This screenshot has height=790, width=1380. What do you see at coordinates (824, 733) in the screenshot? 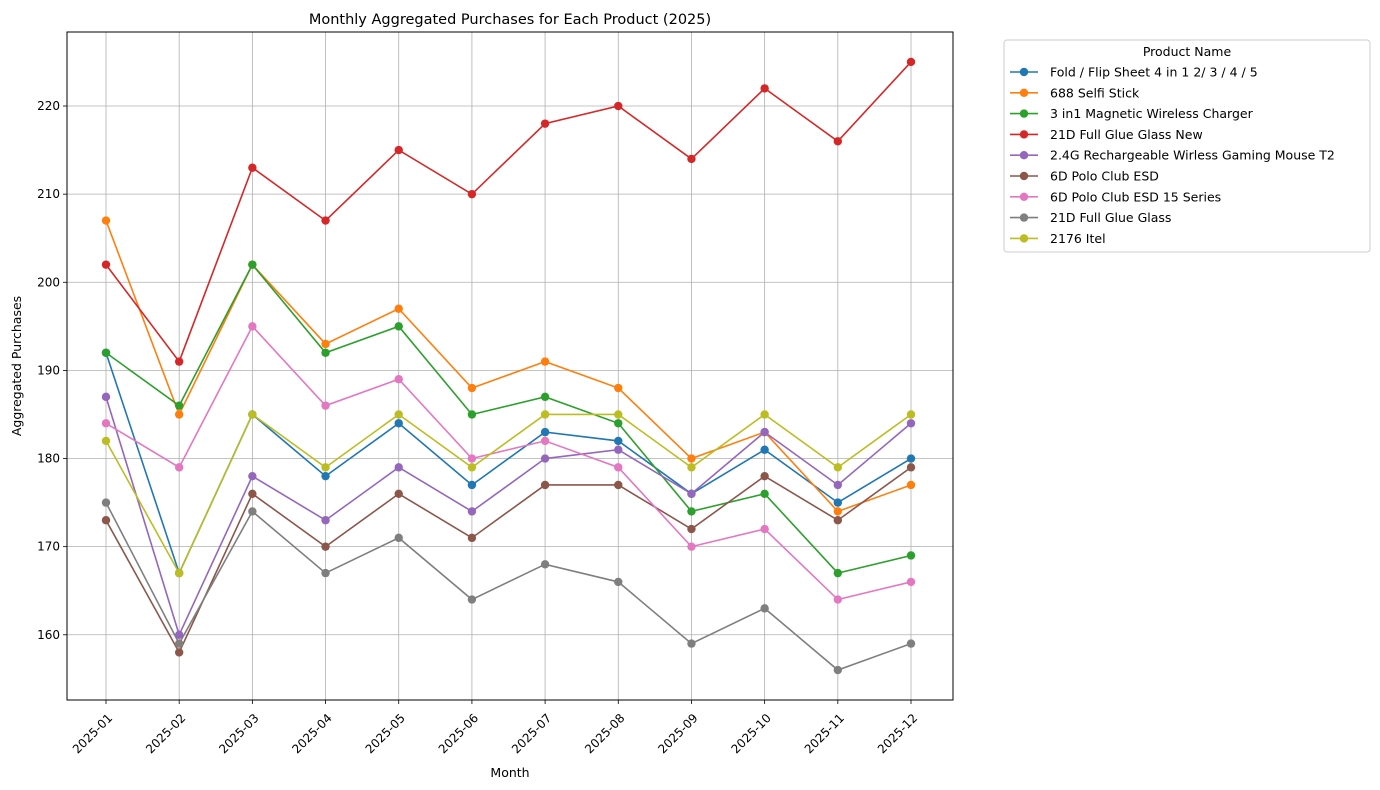
I see `x-tick-label: 2025-11` at bounding box center [824, 733].